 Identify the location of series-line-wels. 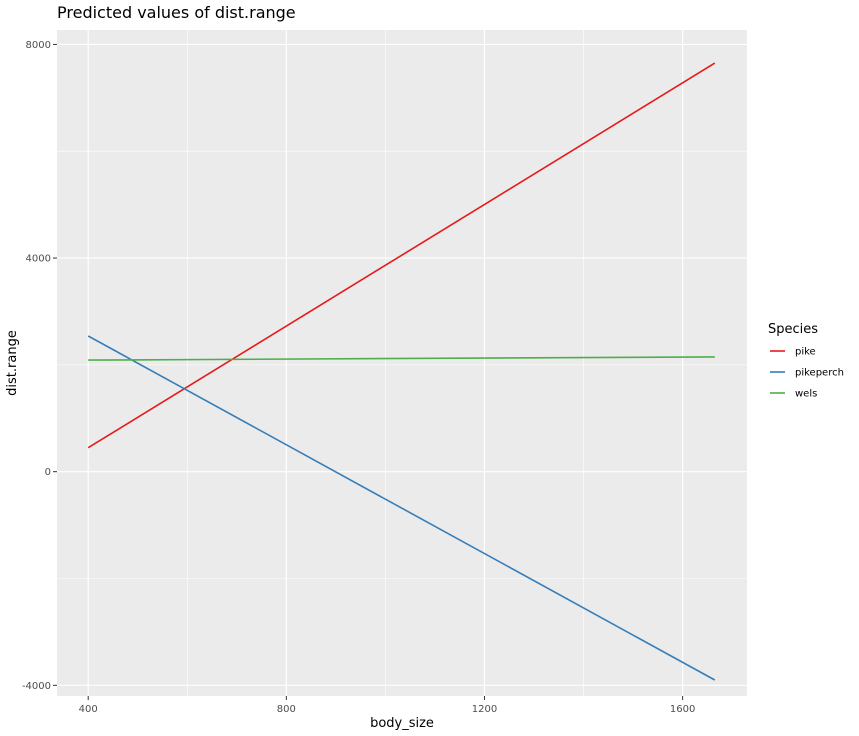
(401, 358).